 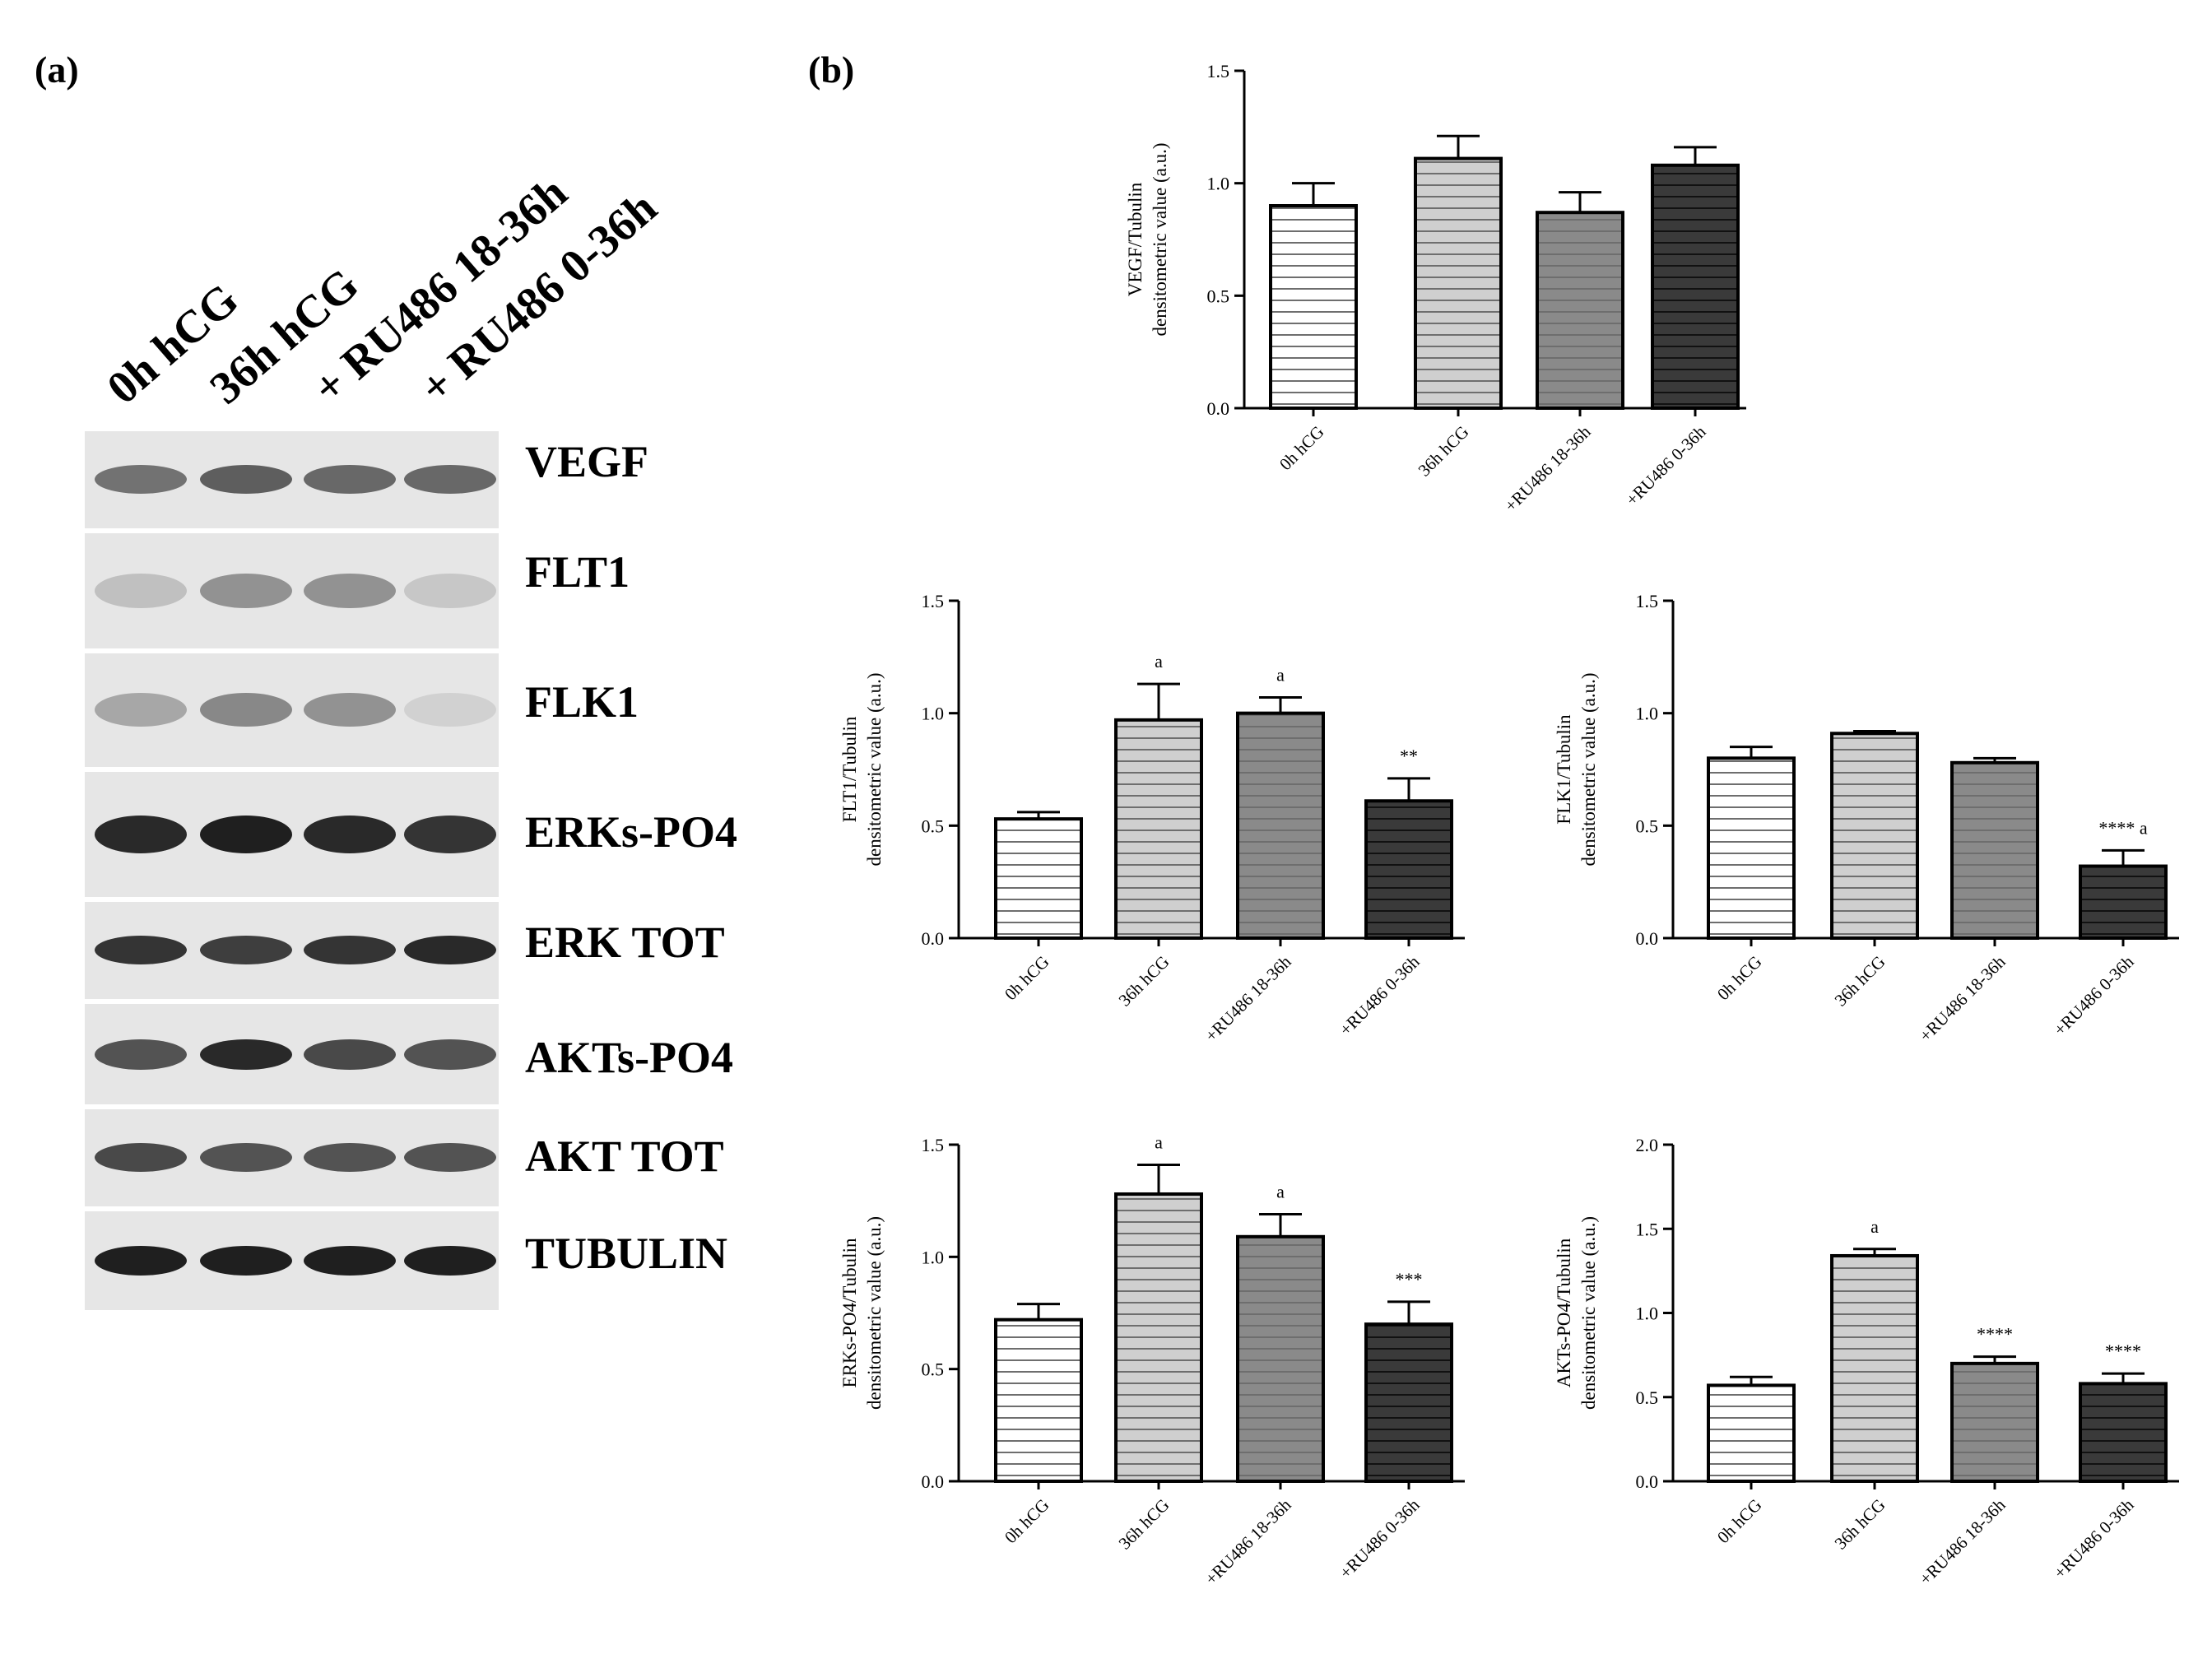 I want to click on y-axis-title: VEGF/Tubulin, so click(x=1135, y=239).